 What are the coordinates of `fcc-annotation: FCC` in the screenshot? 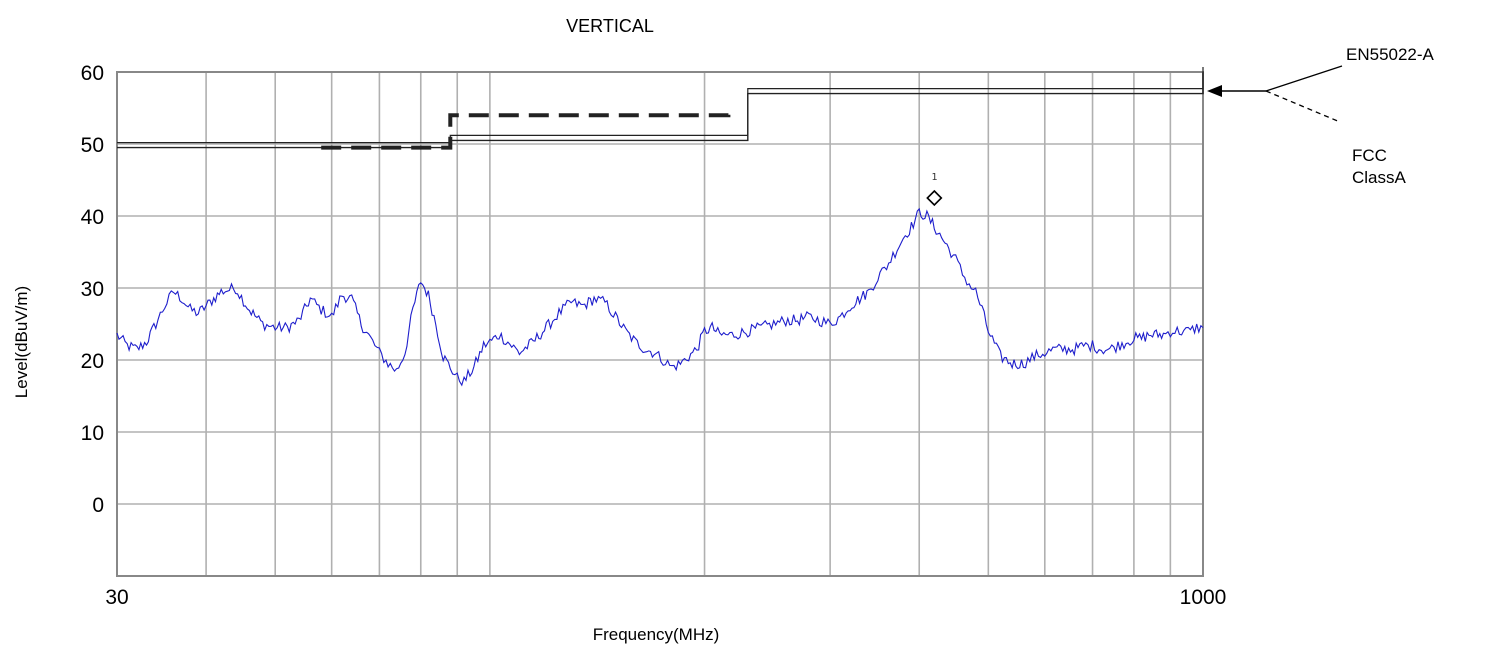 It's located at (1369, 155).